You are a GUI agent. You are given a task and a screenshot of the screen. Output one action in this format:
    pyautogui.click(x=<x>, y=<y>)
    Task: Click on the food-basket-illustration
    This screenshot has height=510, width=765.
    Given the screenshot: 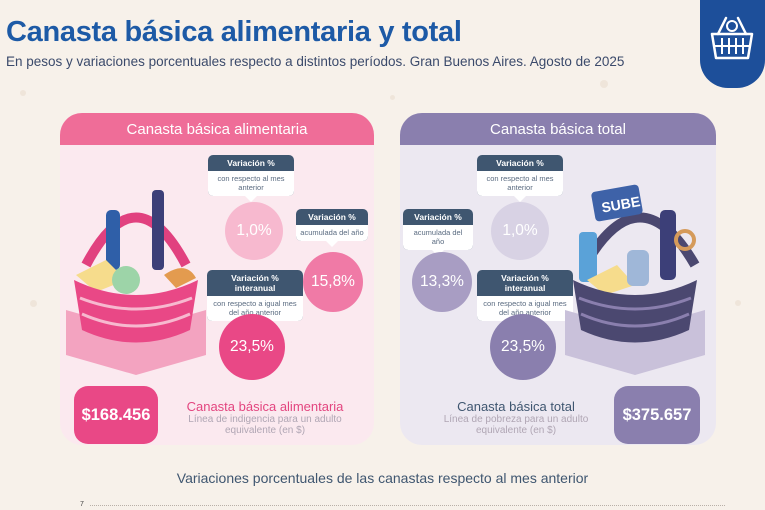 What is the action you would take?
    pyautogui.click(x=136, y=282)
    